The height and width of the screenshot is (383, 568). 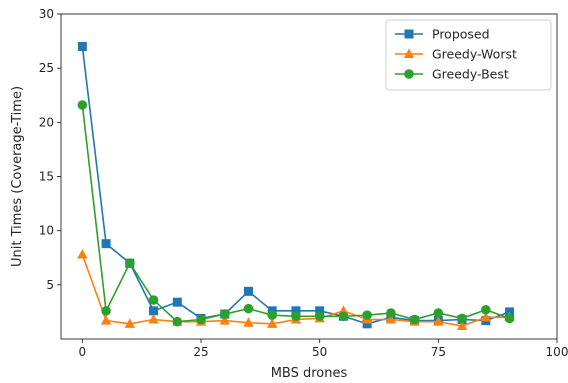 What do you see at coordinates (46, 122) in the screenshot?
I see `y-tick-label: 20` at bounding box center [46, 122].